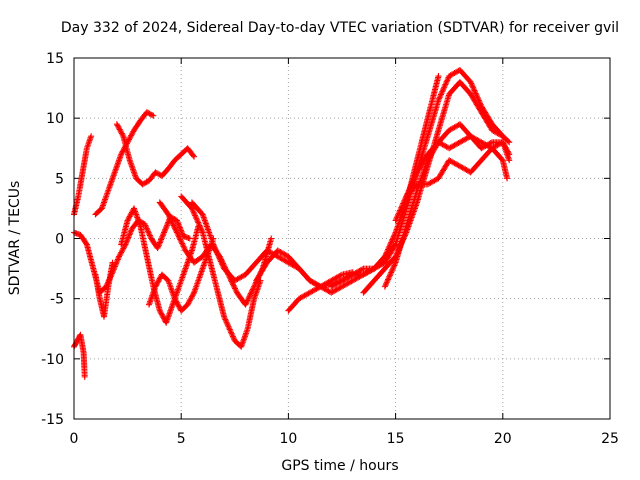  What do you see at coordinates (288, 439) in the screenshot?
I see `x-tick-label: 10` at bounding box center [288, 439].